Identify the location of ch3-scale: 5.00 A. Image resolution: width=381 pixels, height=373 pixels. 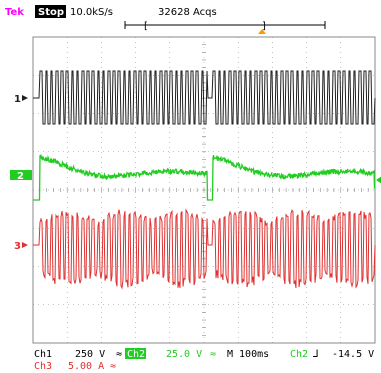
(86, 366).